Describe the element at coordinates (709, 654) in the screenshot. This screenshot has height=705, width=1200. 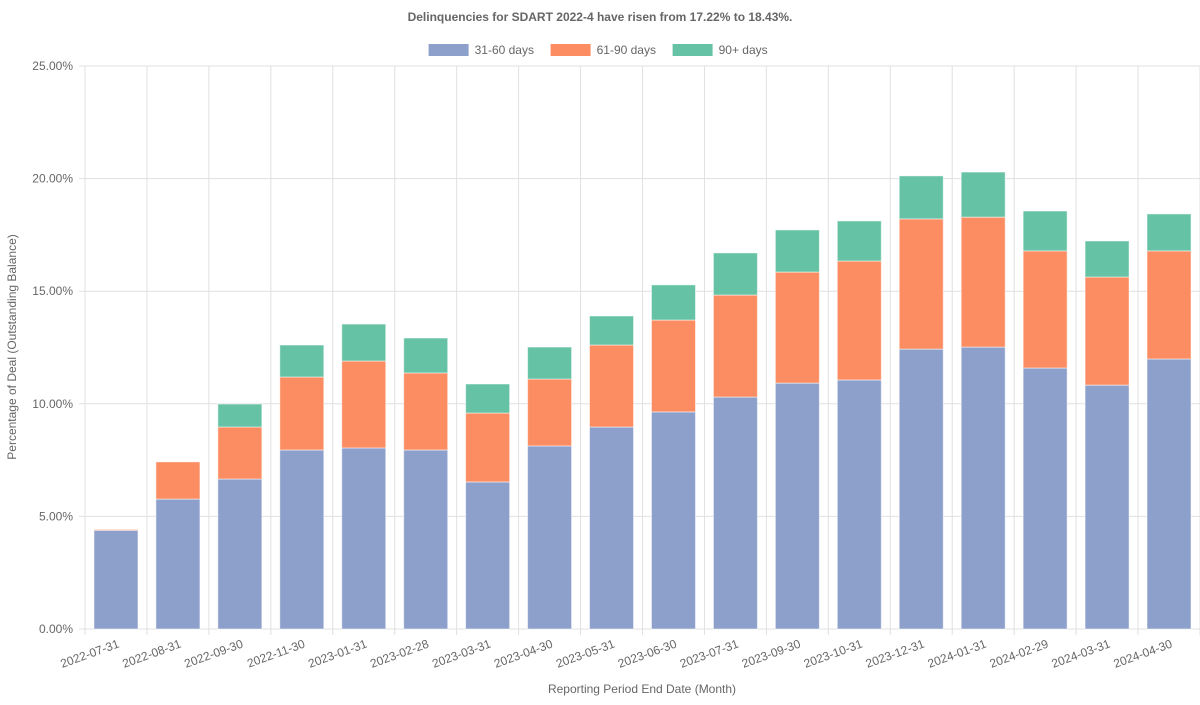
I see `x-tick-label: 2023-07-31` at that location.